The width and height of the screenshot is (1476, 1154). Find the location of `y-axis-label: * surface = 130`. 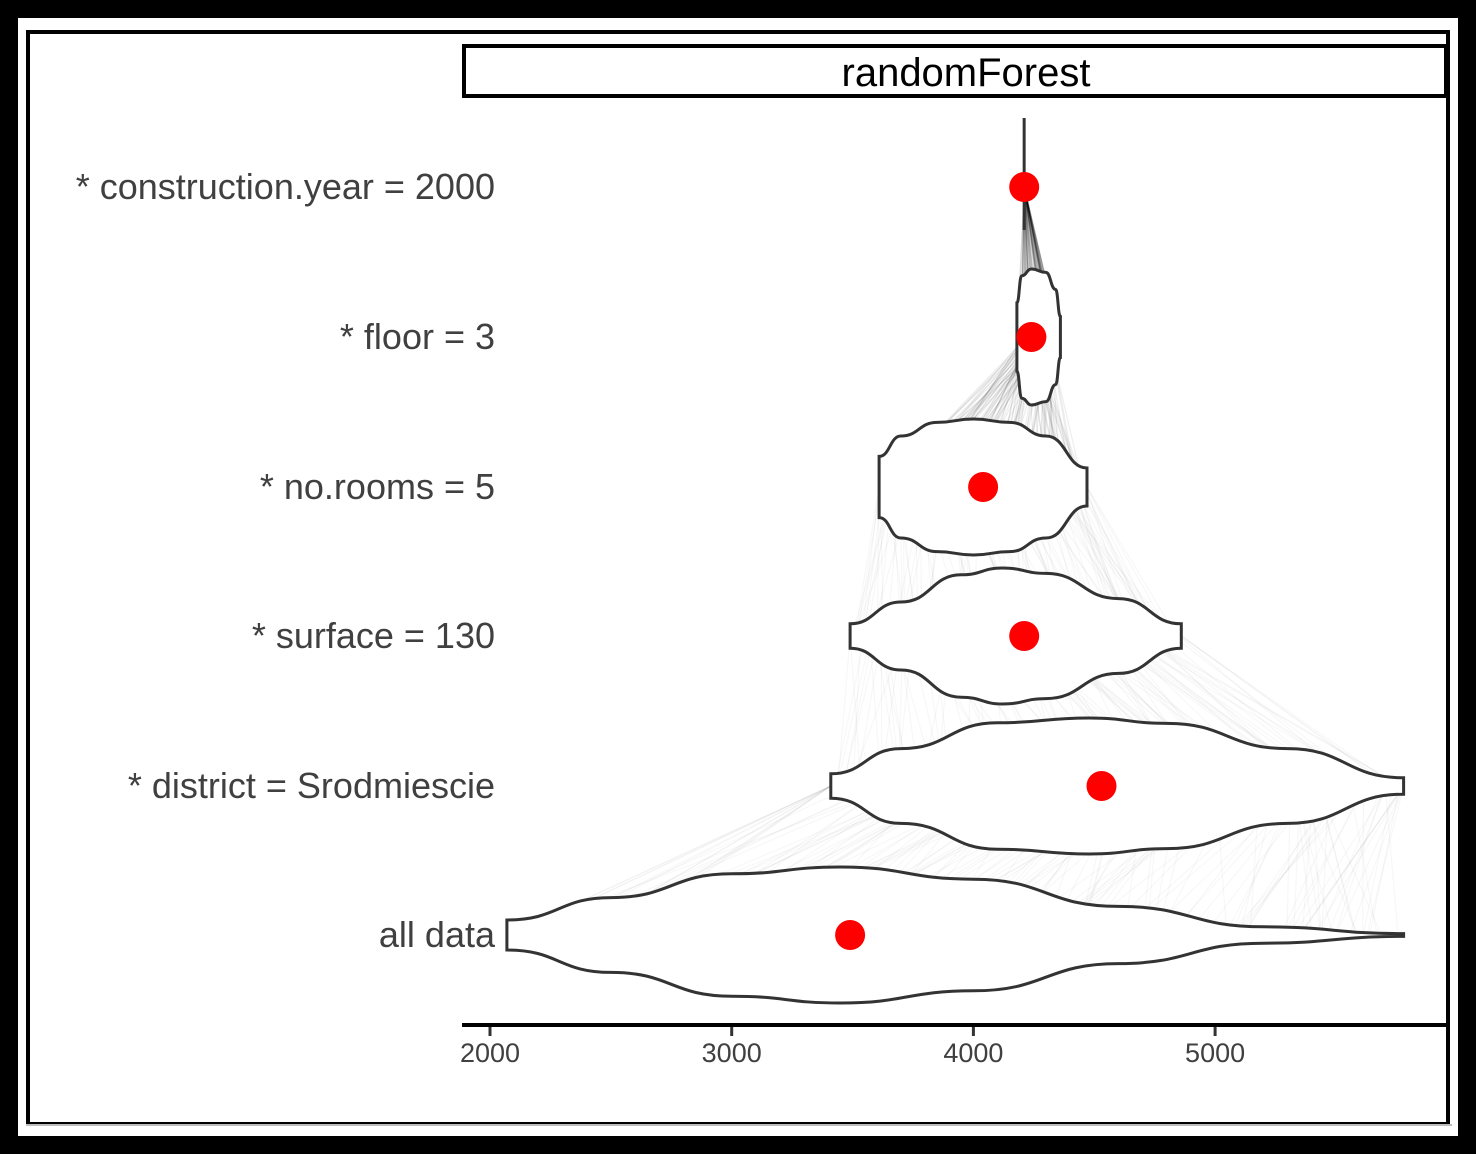

y-axis-label: * surface = 130 is located at coordinates (373, 635).